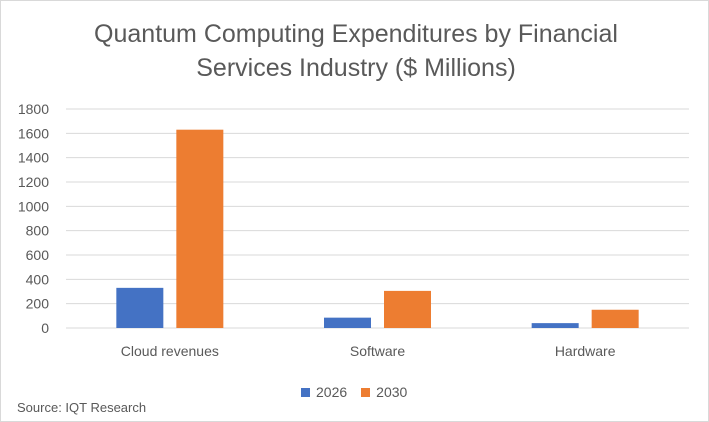 This screenshot has height=422, width=709. Describe the element at coordinates (347, 322) in the screenshot. I see `bar-2026-software` at that location.